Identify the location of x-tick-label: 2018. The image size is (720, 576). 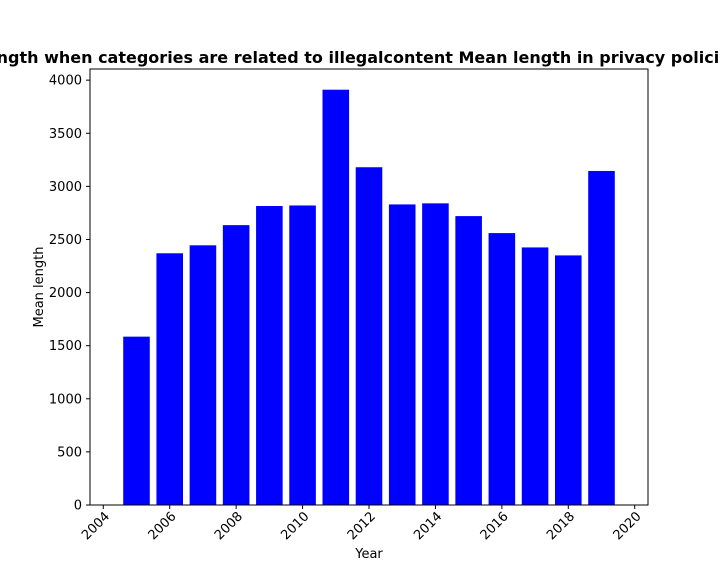
(561, 526).